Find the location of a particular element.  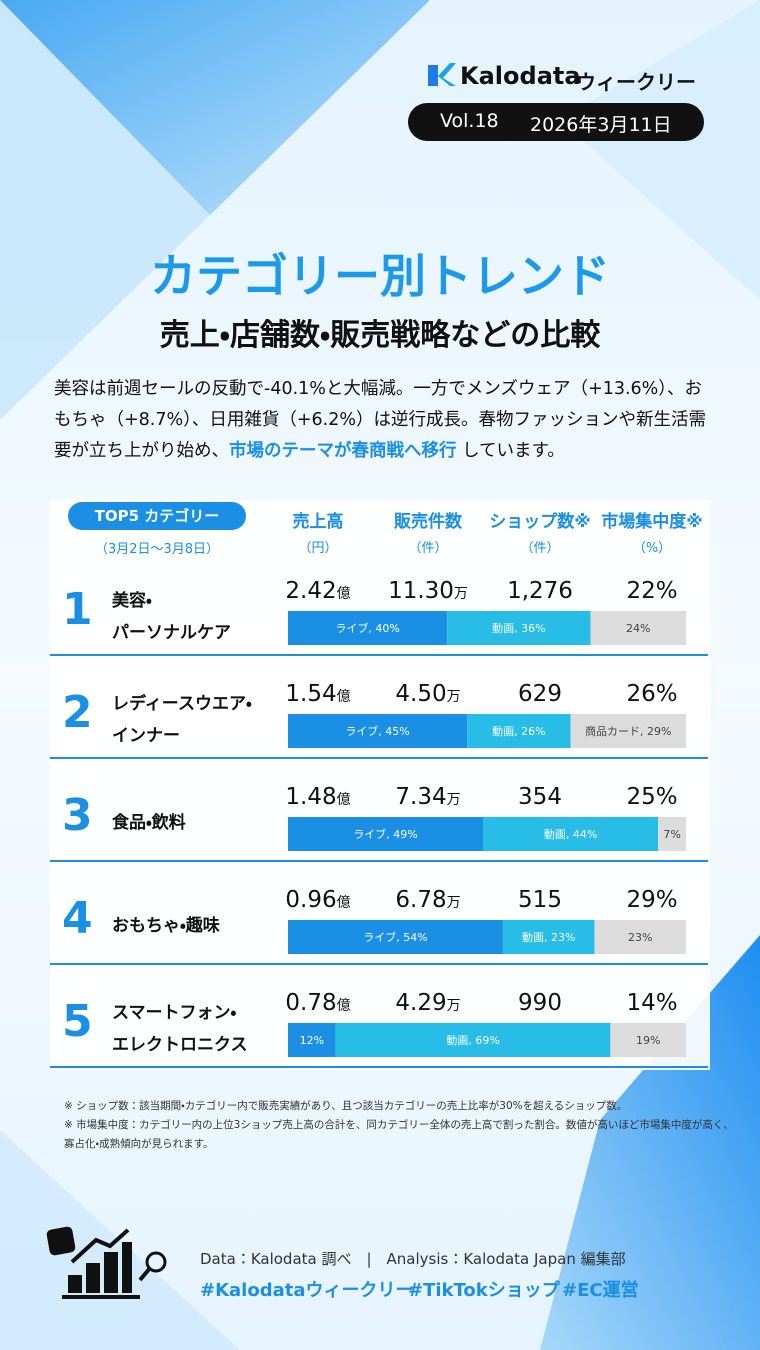

shops-value: 354 is located at coordinates (540, 797).